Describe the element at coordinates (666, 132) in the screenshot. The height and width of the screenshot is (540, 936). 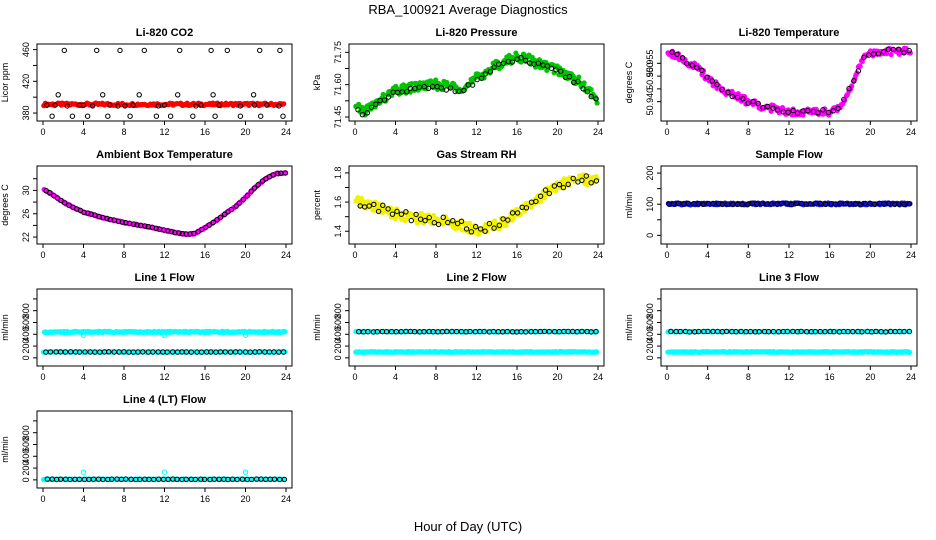
I see `x-tick-label: 0` at that location.